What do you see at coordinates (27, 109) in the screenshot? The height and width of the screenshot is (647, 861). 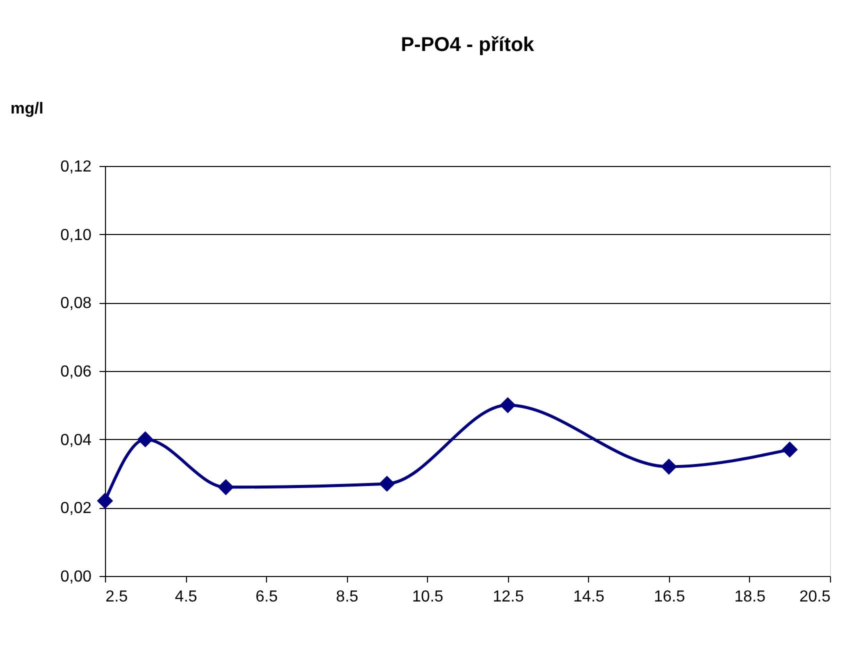 I see `y-axis-title: mg/l` at bounding box center [27, 109].